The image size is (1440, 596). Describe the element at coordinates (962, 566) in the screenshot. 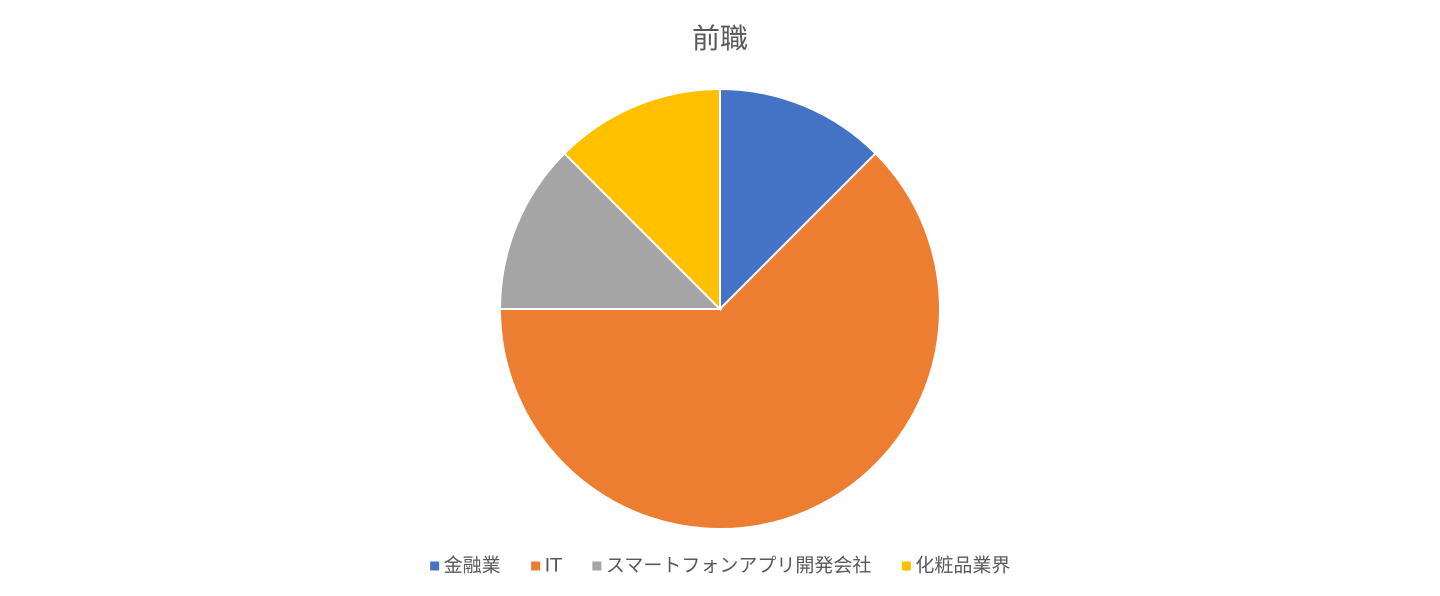

I see `legend-label: 化粧品業界` at that location.